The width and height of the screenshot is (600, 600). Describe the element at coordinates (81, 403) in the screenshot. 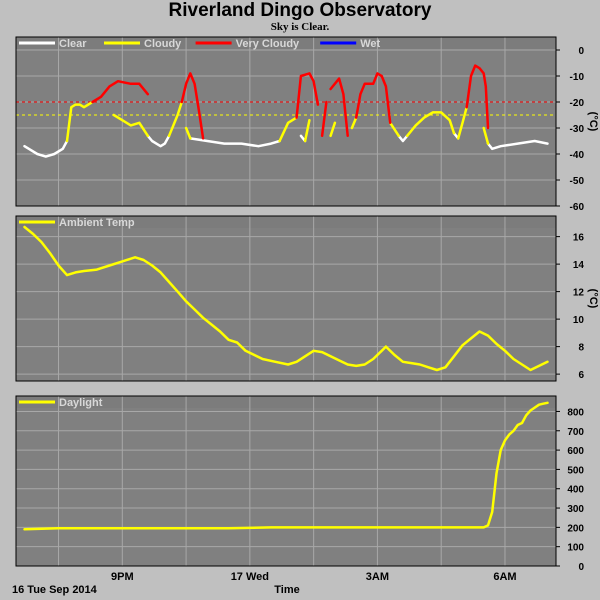

I see `legend-label: Daylight` at that location.